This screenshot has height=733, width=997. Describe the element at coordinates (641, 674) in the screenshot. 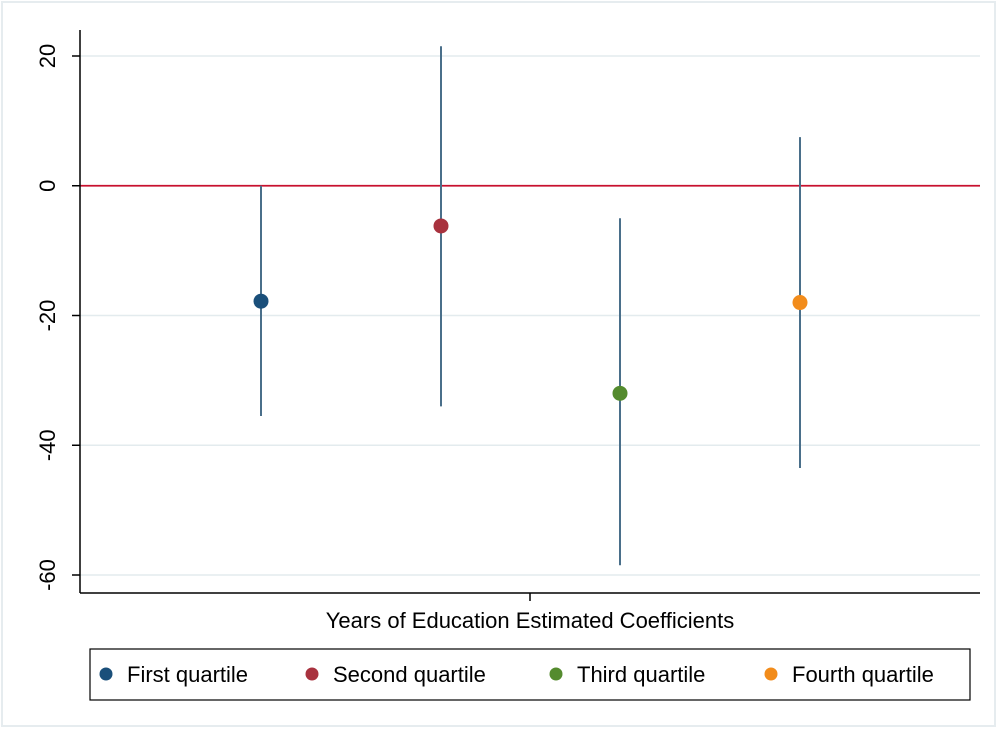

I see `legend-label: Third quartile` at that location.